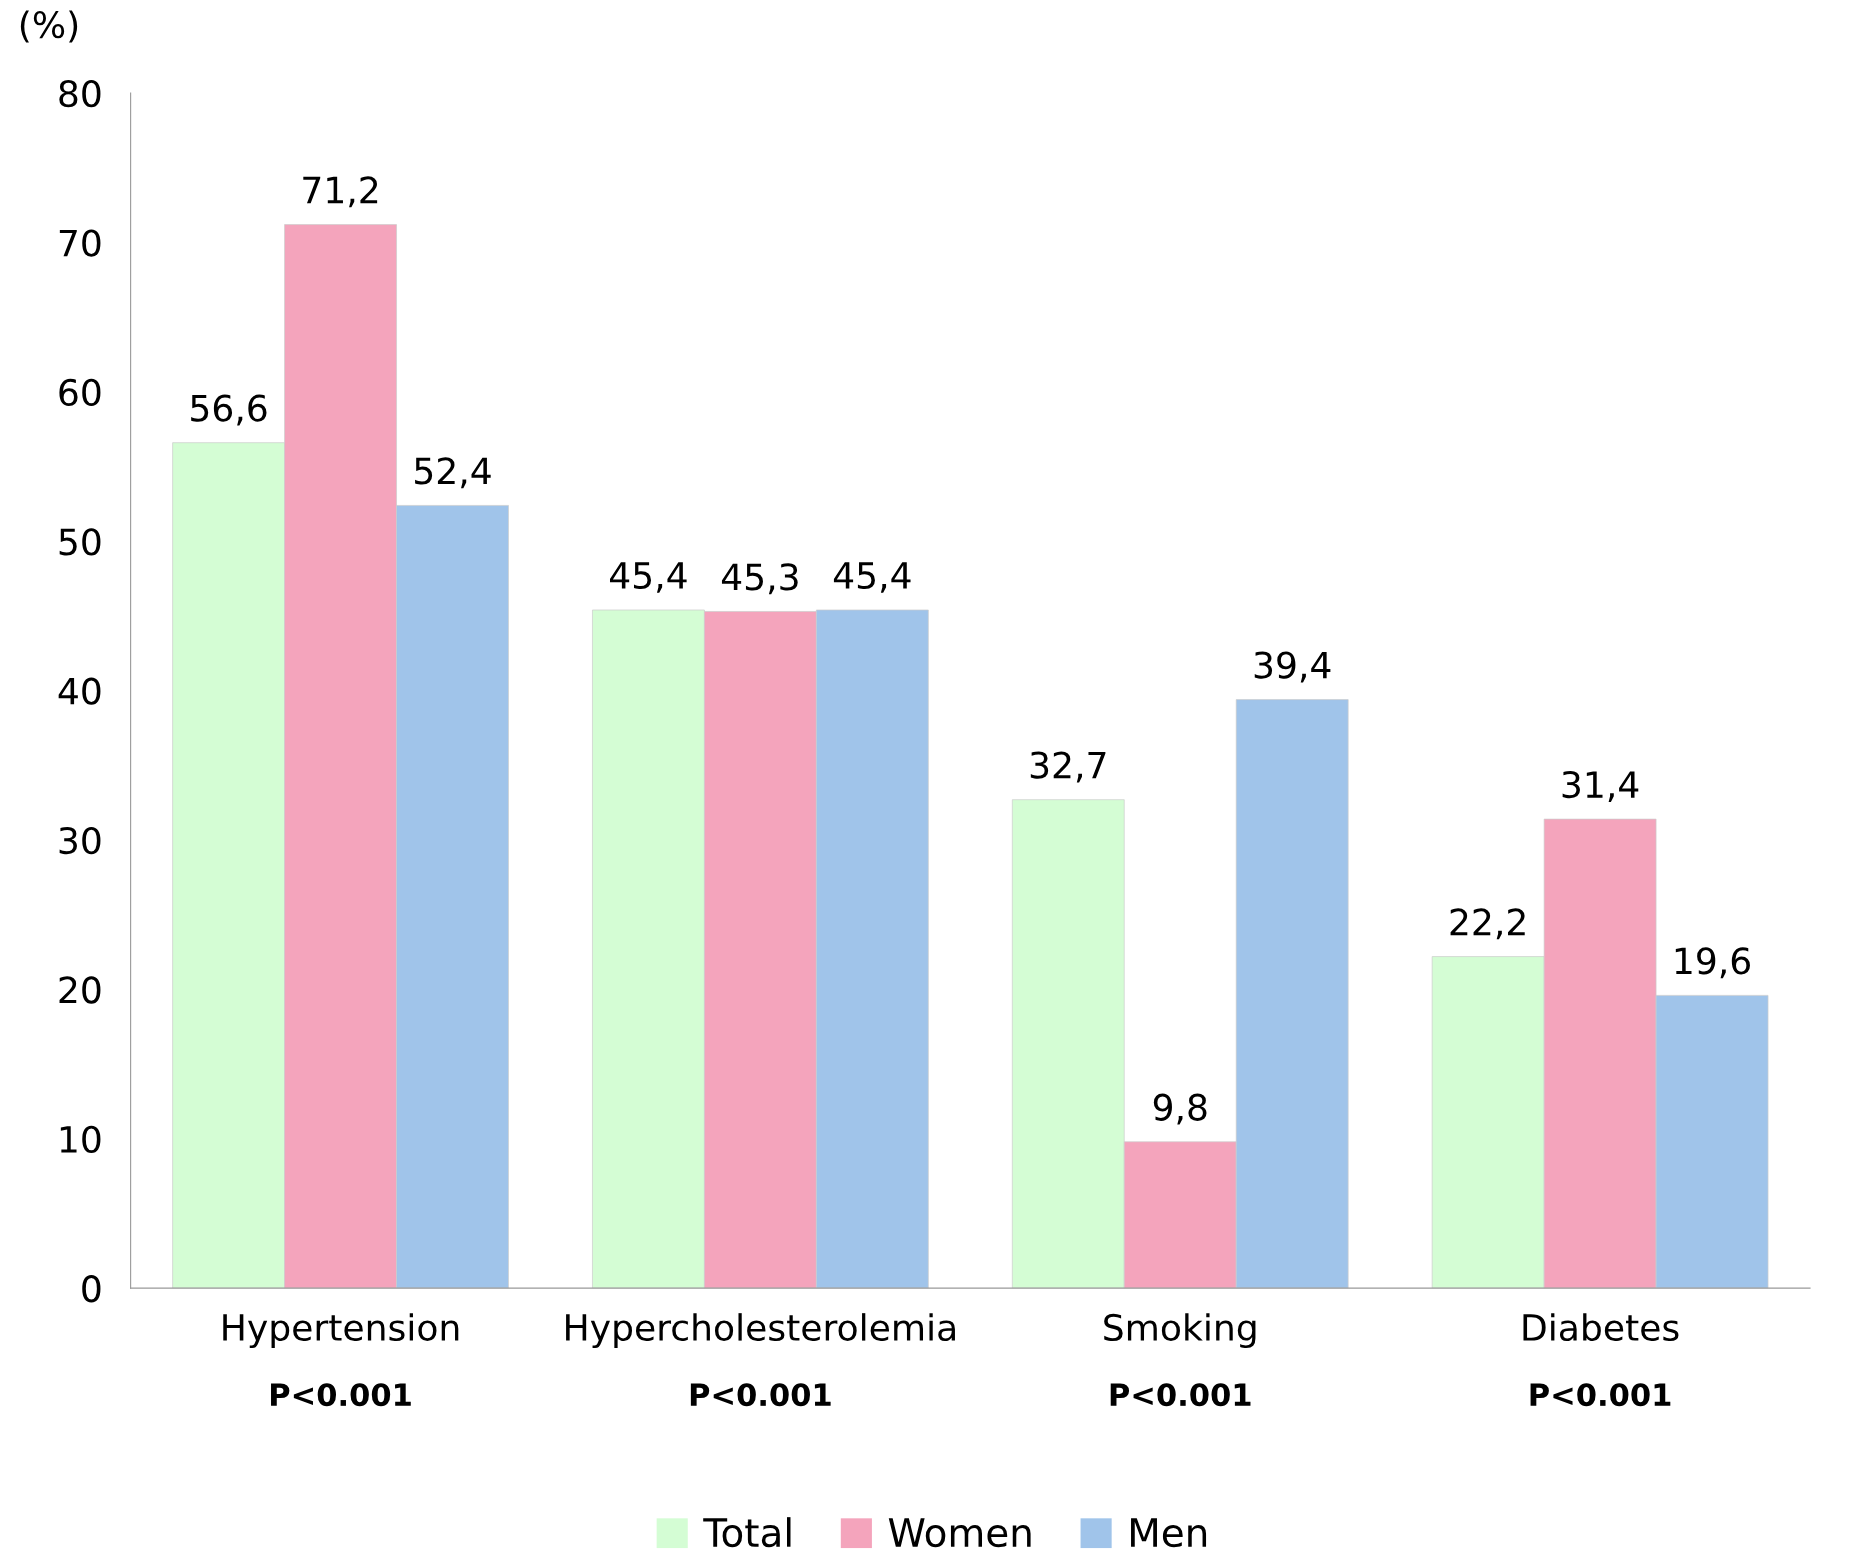 The image size is (1866, 1552). I want to click on data-label: 32,7, so click(1068, 767).